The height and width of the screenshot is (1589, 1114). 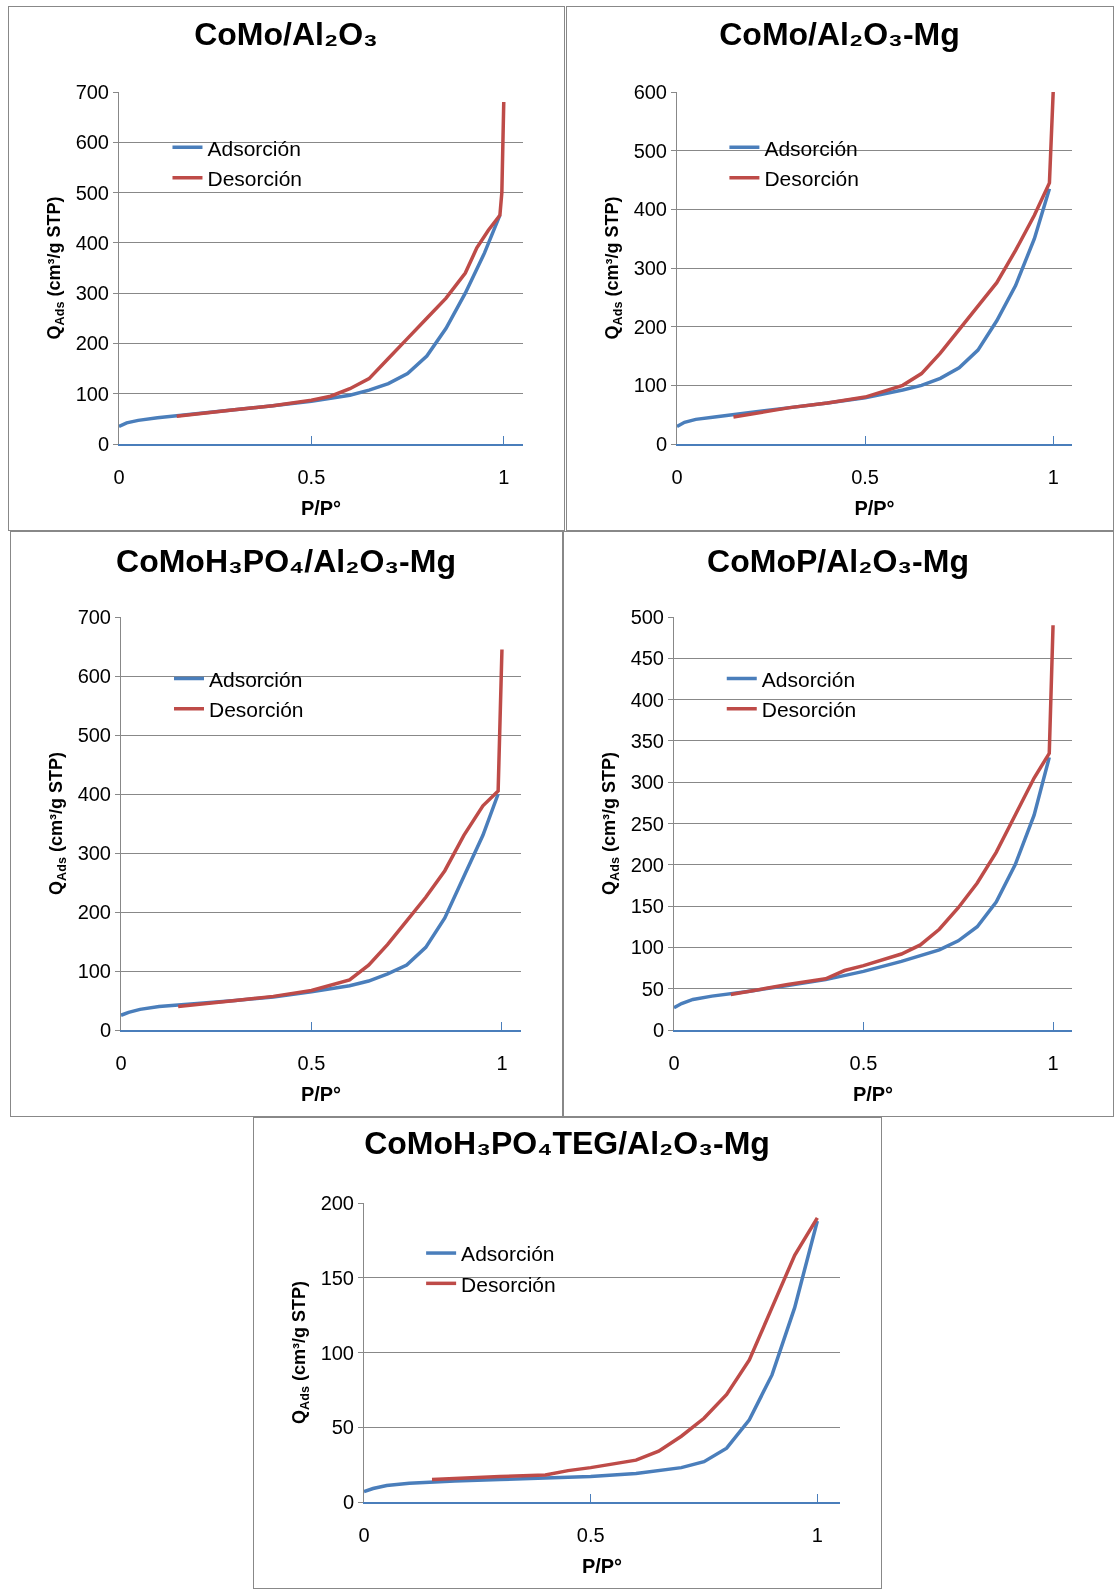 I want to click on y-tick-label: 250, so click(x=647, y=823).